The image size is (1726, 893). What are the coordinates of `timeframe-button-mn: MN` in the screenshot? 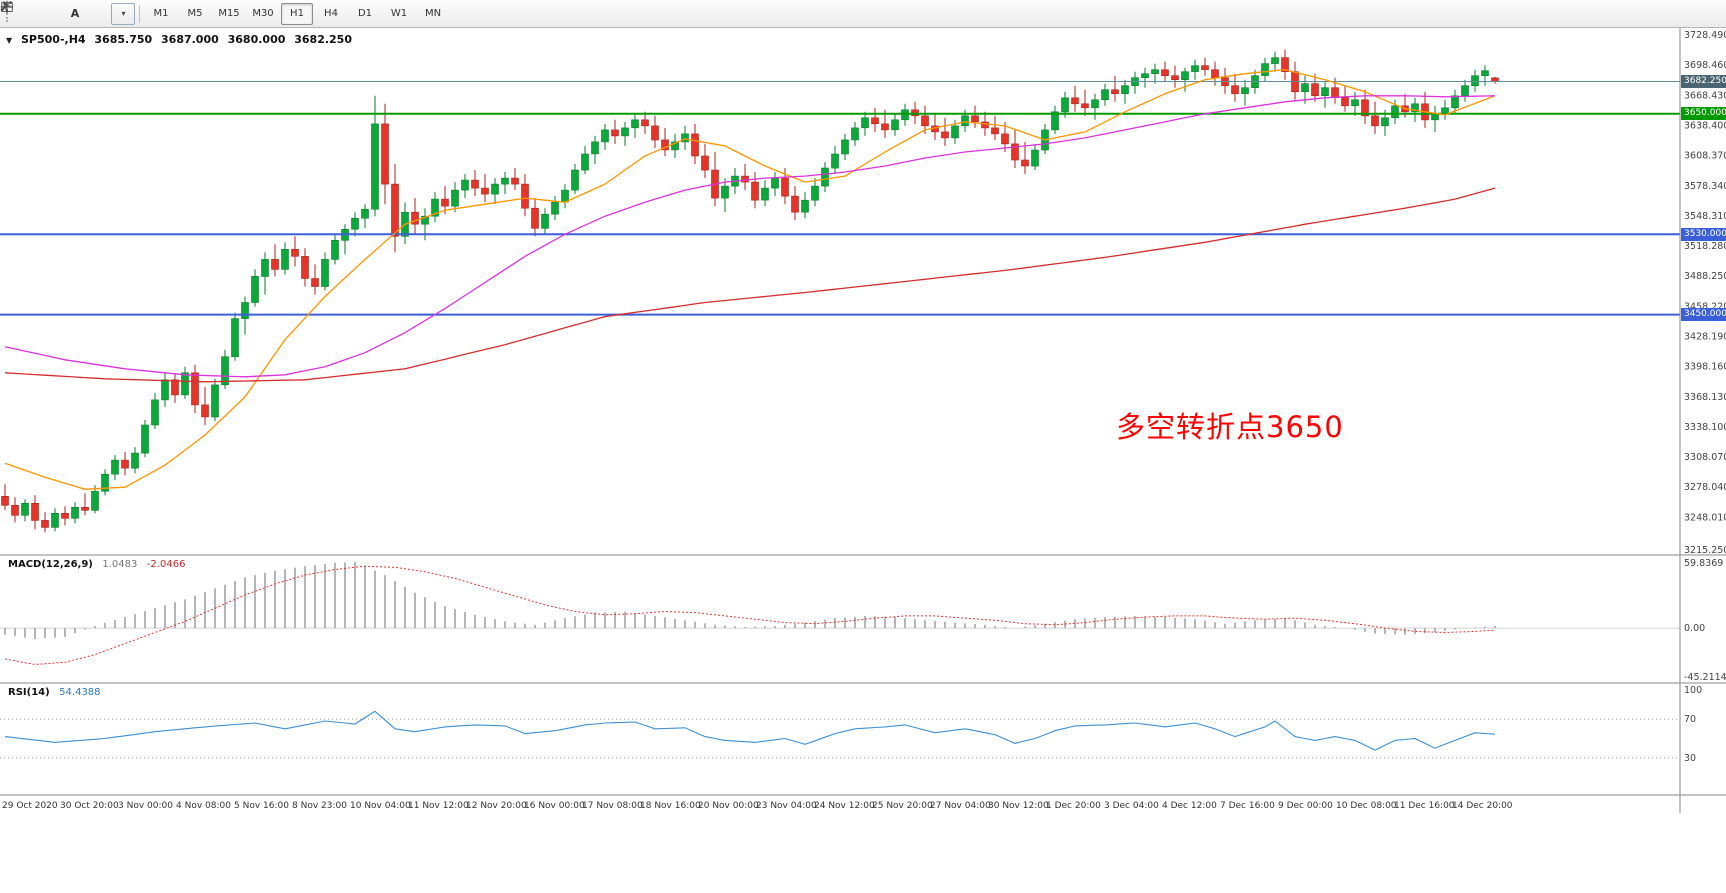 It's located at (433, 13).